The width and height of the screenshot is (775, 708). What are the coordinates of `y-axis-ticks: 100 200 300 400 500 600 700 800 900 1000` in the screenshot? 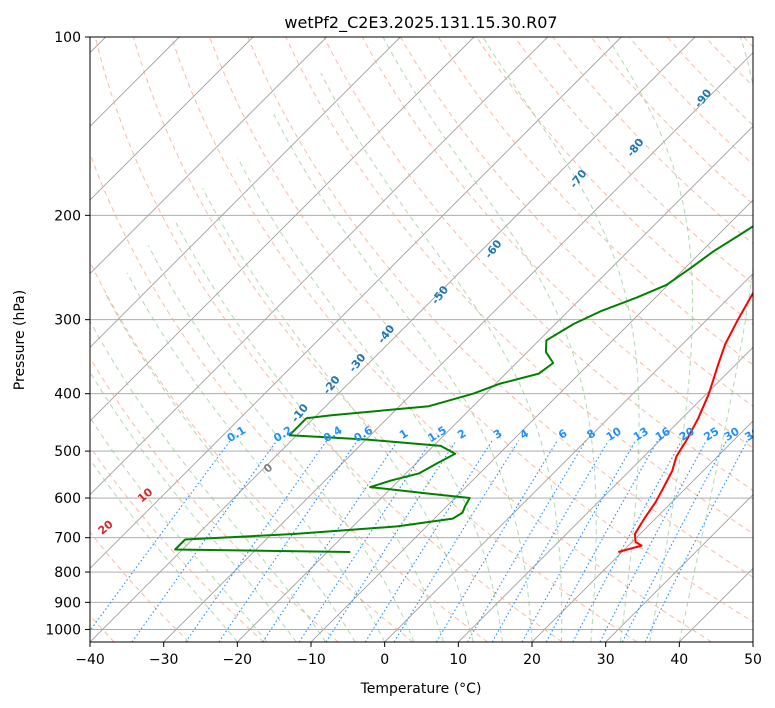 It's located at (67, 334).